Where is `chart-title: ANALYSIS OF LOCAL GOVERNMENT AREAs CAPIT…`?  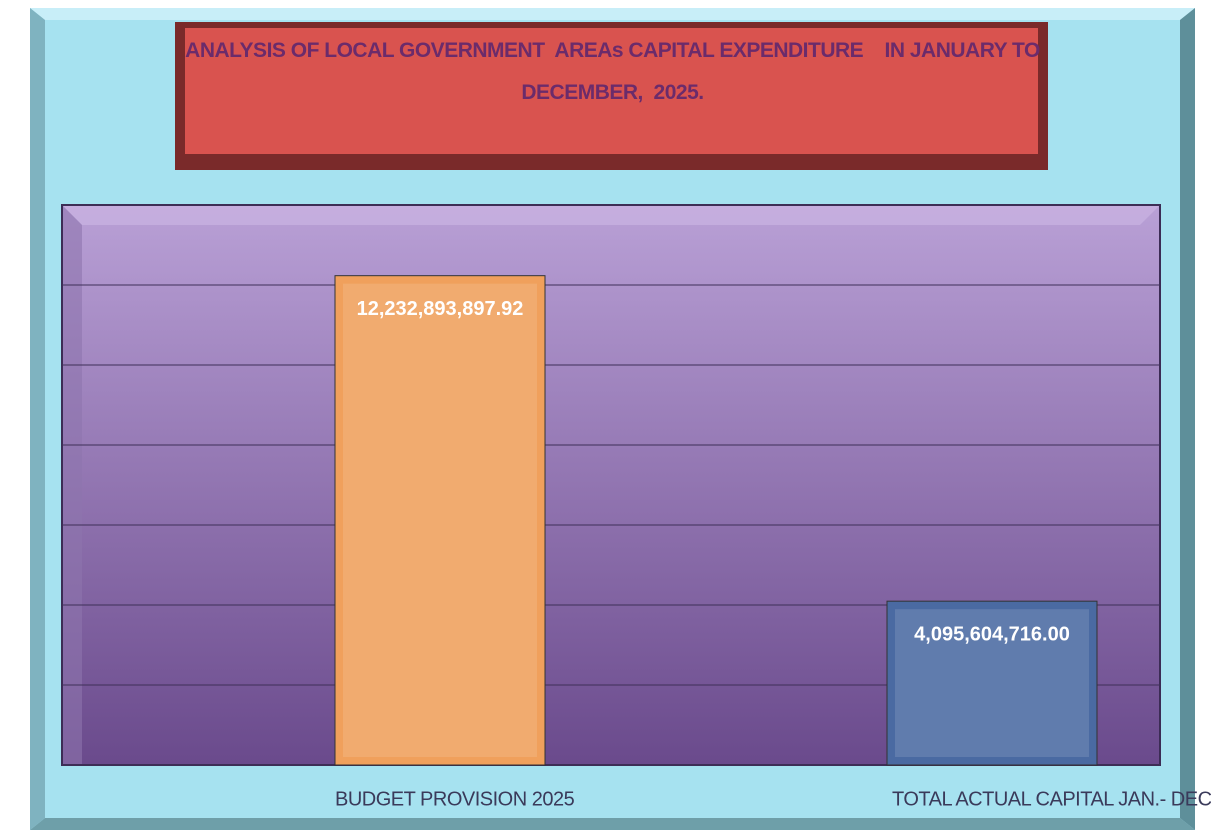
chart-title: ANALYSIS OF LOCAL GOVERNMENT AREAs CAPIT… is located at coordinates (612, 71).